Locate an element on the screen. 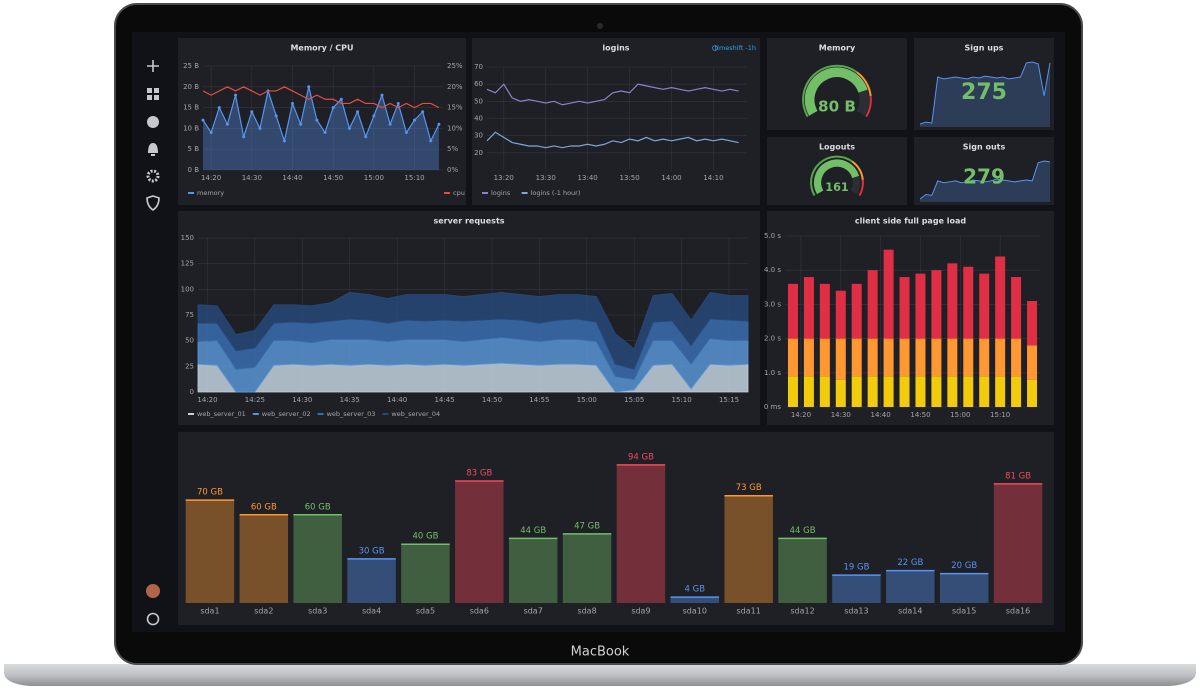  gauge-value: 161 is located at coordinates (837, 187).